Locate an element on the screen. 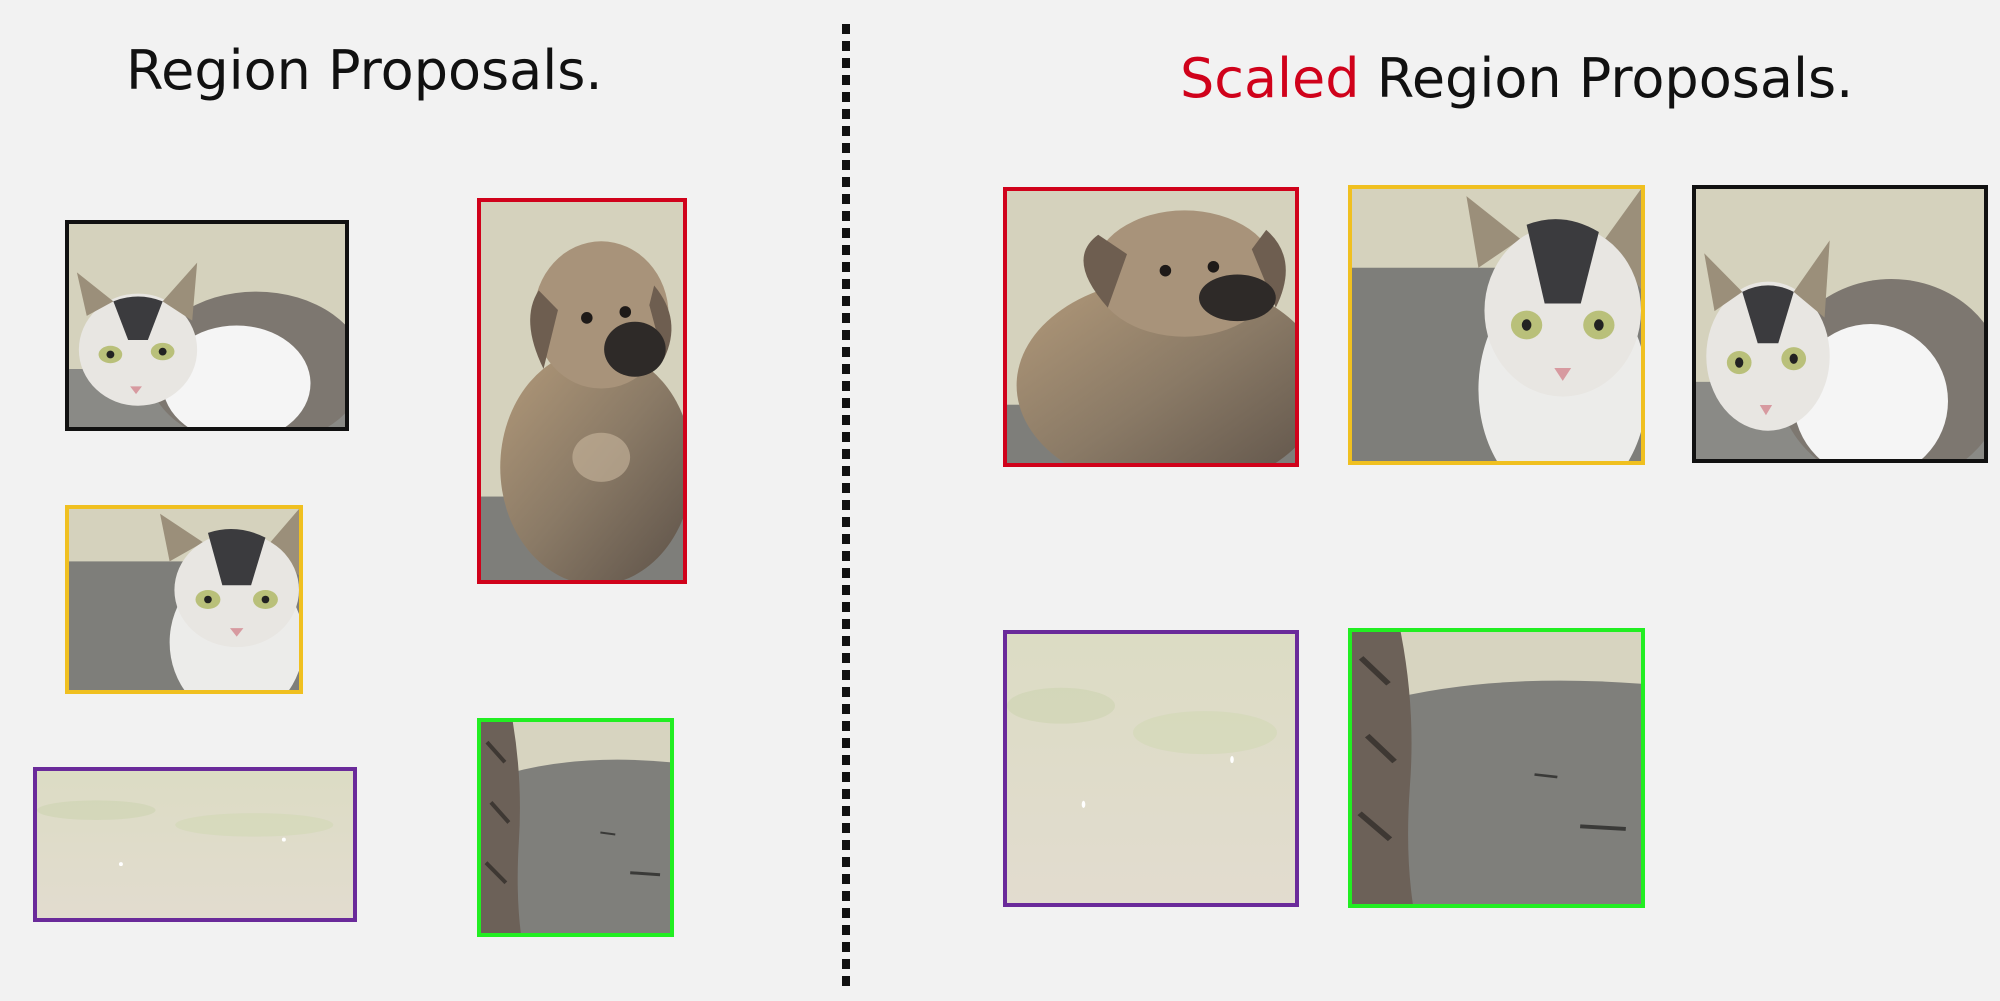 The height and width of the screenshot is (1001, 2000). scaled-cat-closeup-region-box is located at coordinates (1496, 325).